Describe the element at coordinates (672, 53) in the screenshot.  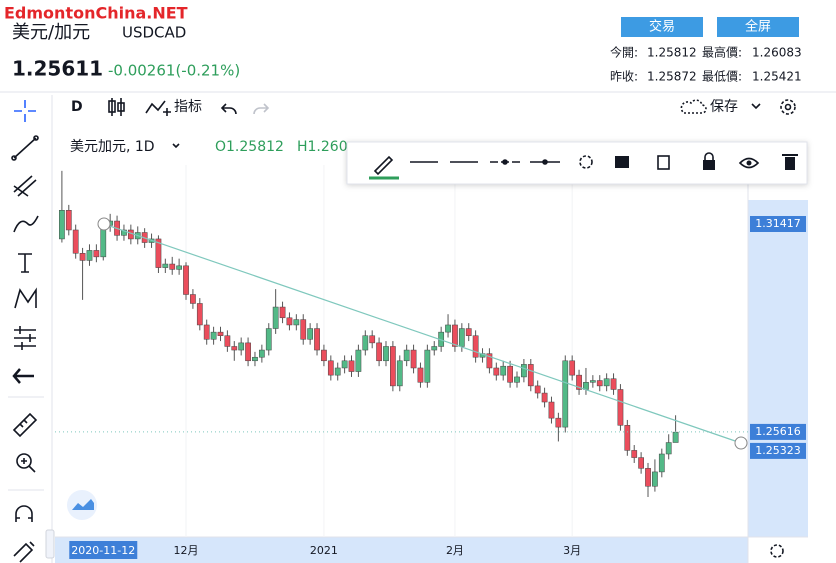
I see `stat-value: 1.25812` at that location.